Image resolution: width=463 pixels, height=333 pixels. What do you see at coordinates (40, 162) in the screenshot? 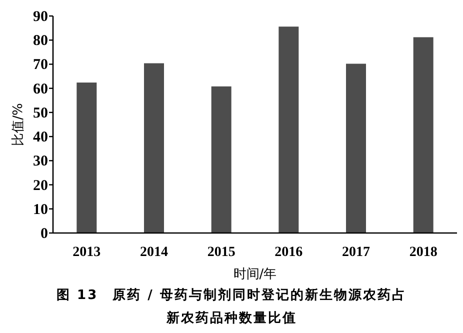
I see `y-tick-label: 30` at bounding box center [40, 162].